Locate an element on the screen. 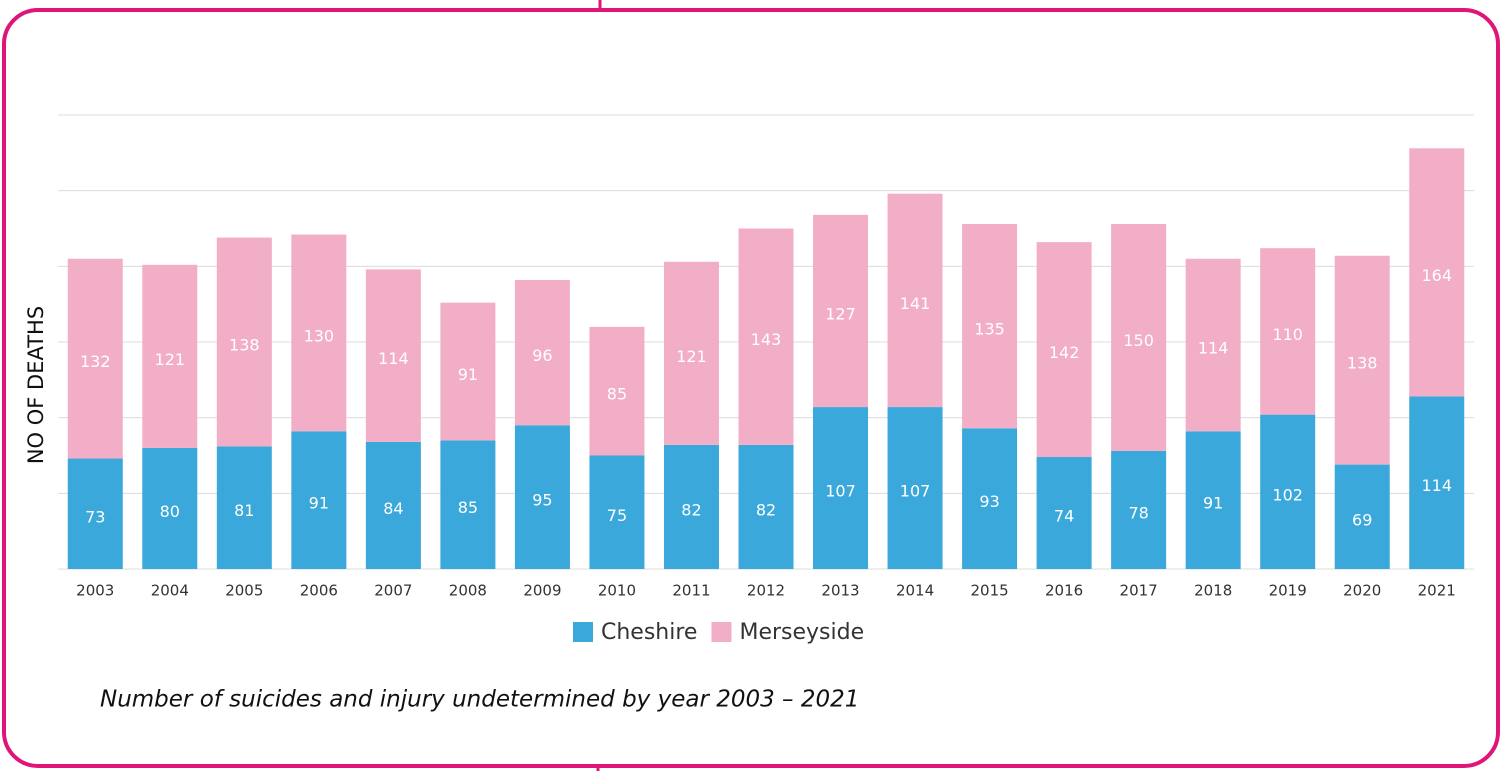  x-tick-label: 2013 is located at coordinates (840, 591).